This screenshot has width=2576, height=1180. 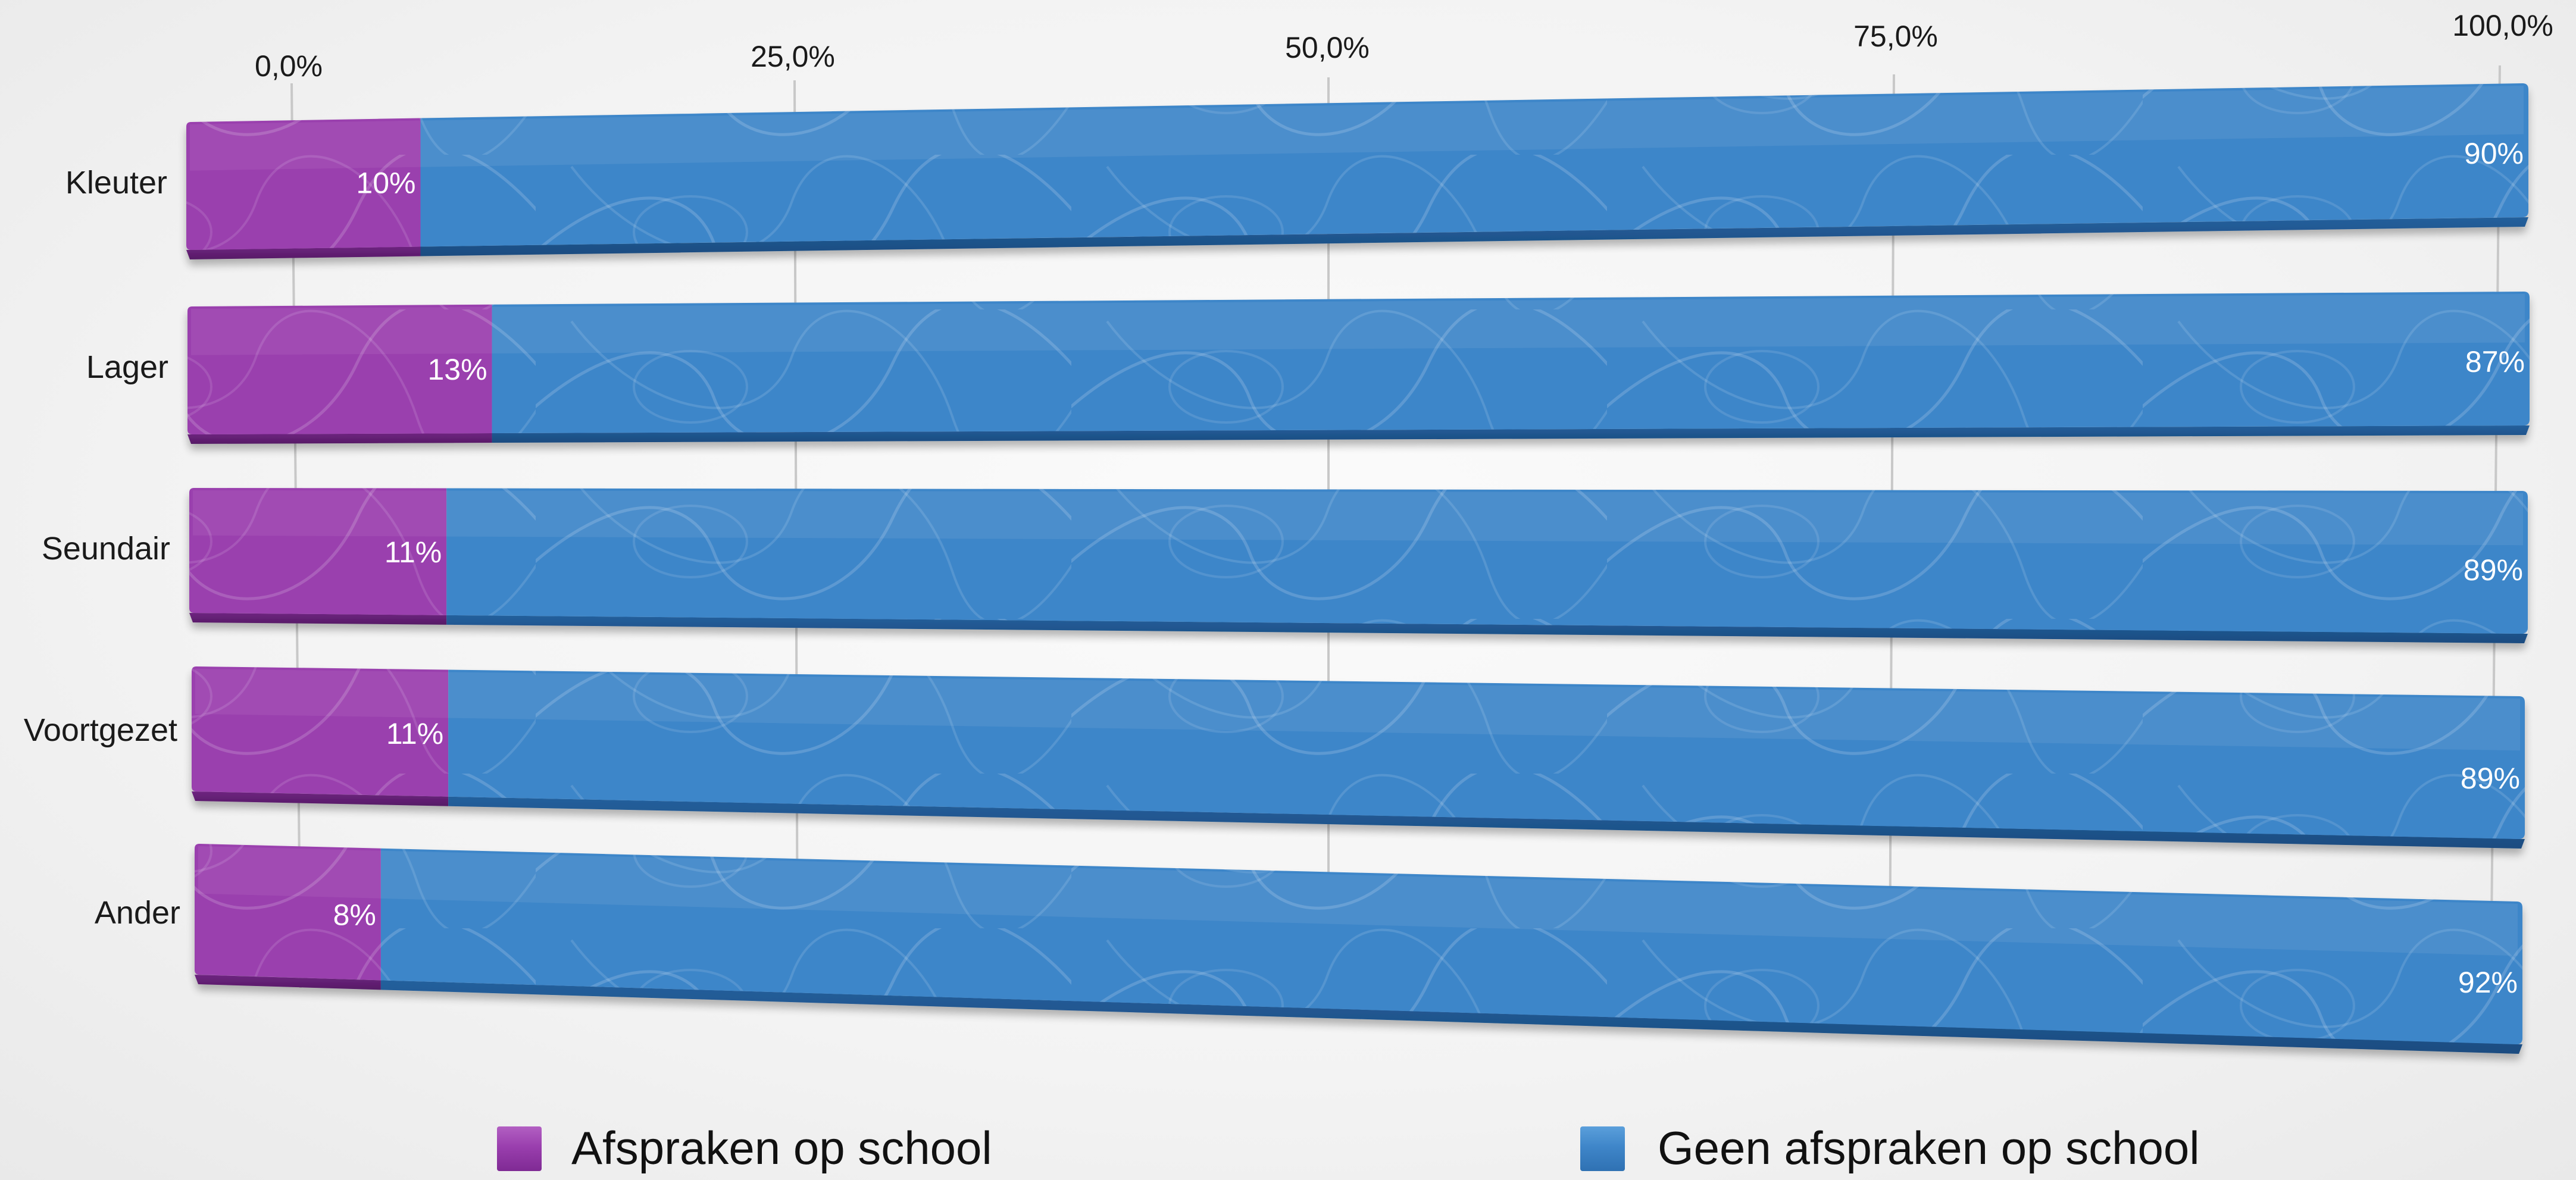 I want to click on legend-label: Geen afspraken op school, so click(x=1929, y=1148).